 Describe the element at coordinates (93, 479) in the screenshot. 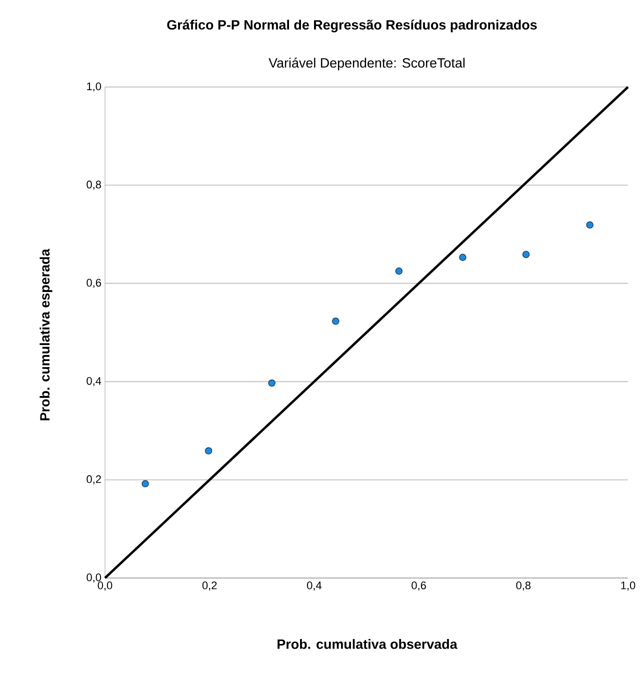

I see `y-tick-label: 0,2` at that location.